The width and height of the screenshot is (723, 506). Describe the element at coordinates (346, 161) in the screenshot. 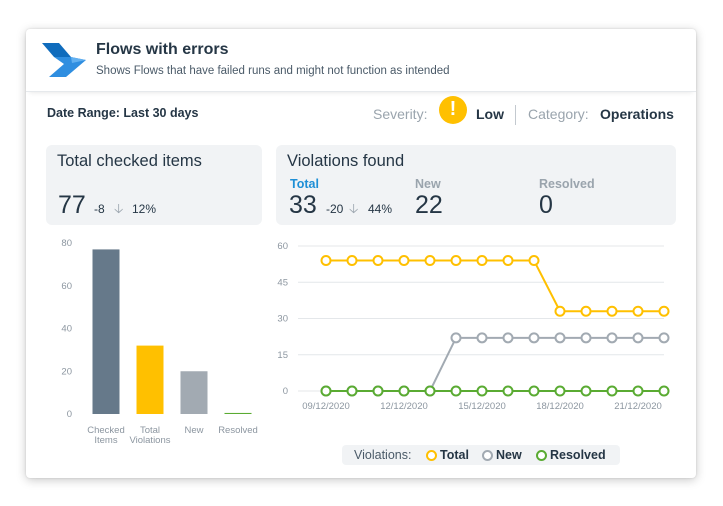

I see `violations-title: Violations found` at that location.